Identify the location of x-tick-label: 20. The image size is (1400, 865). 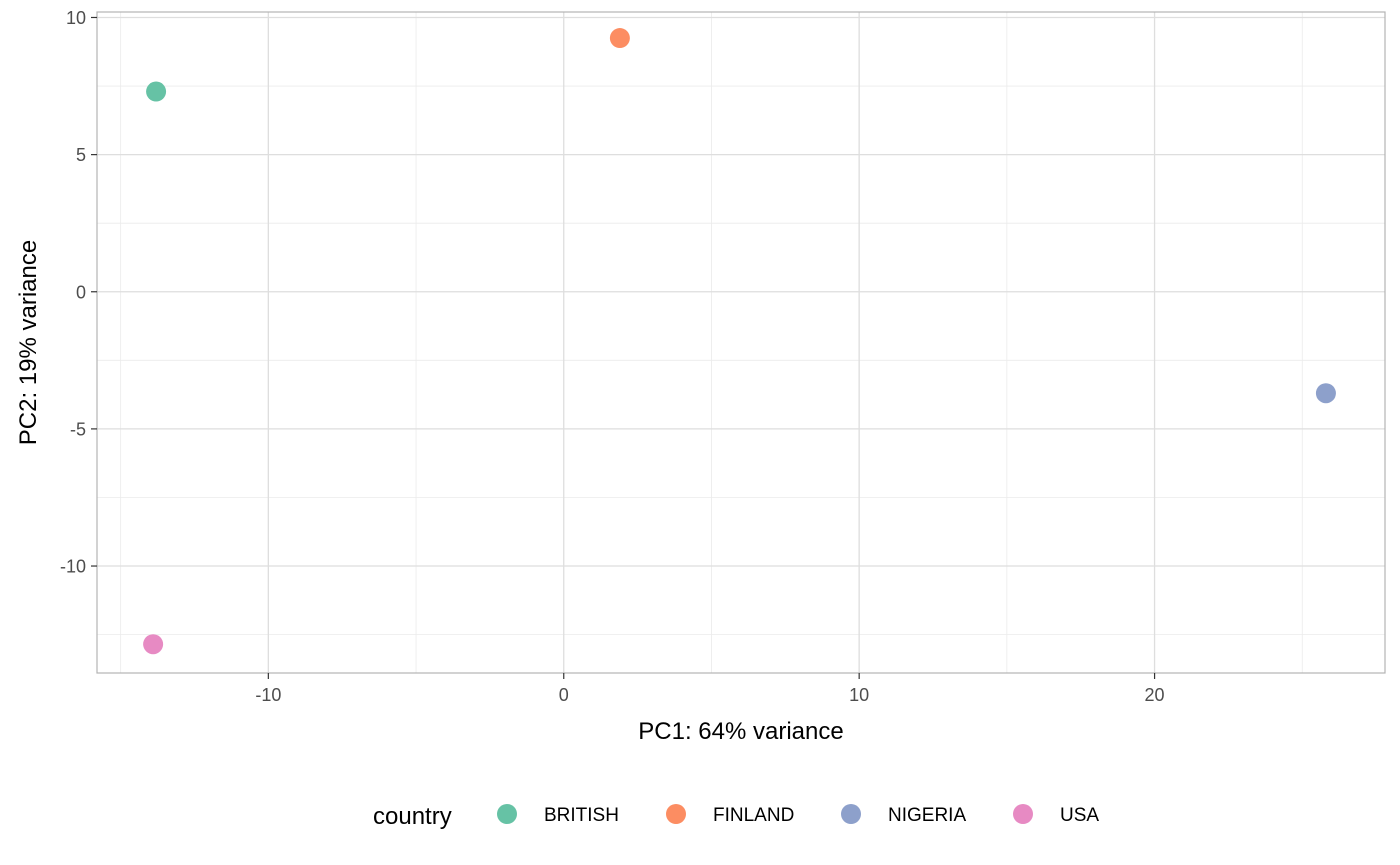
(1155, 695).